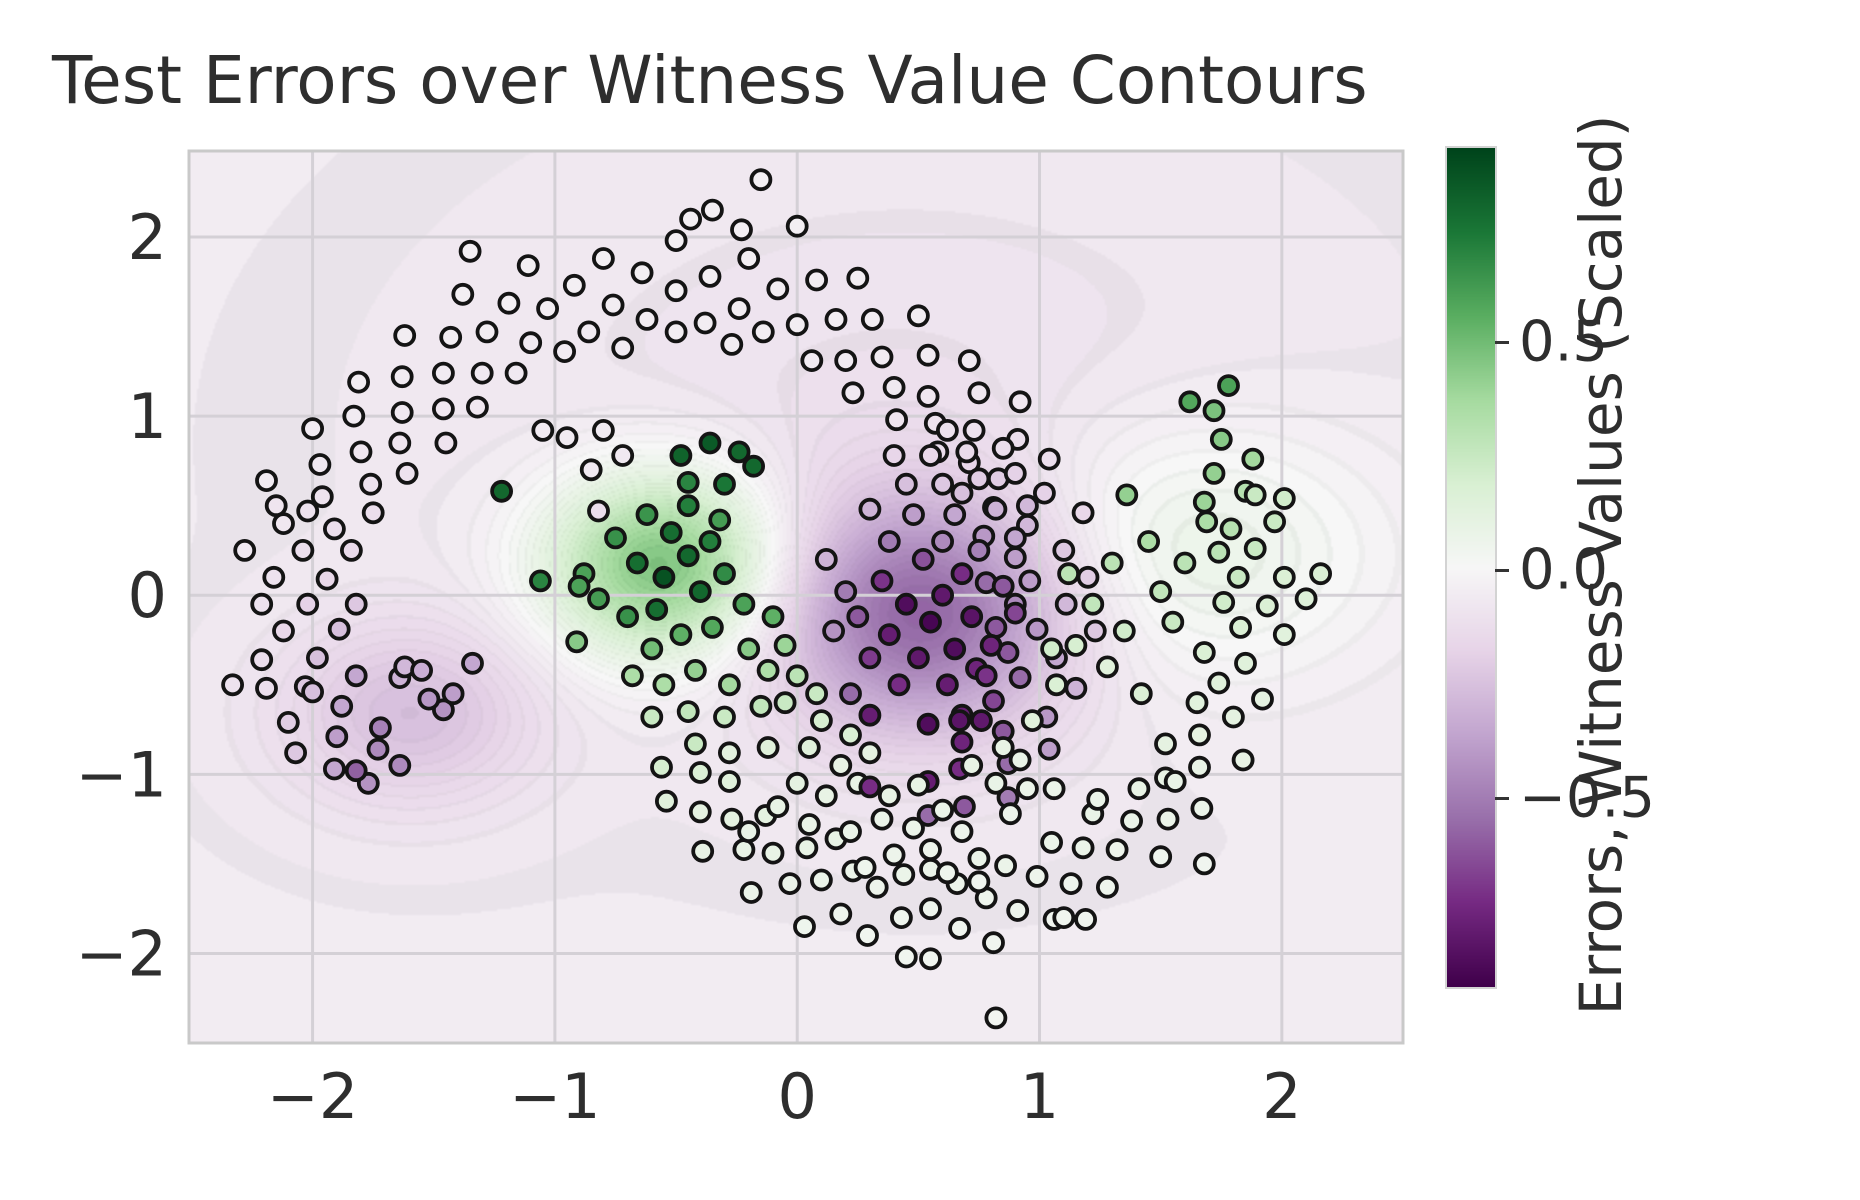  Describe the element at coordinates (121, 953) in the screenshot. I see `y-tick-label: −2` at that location.